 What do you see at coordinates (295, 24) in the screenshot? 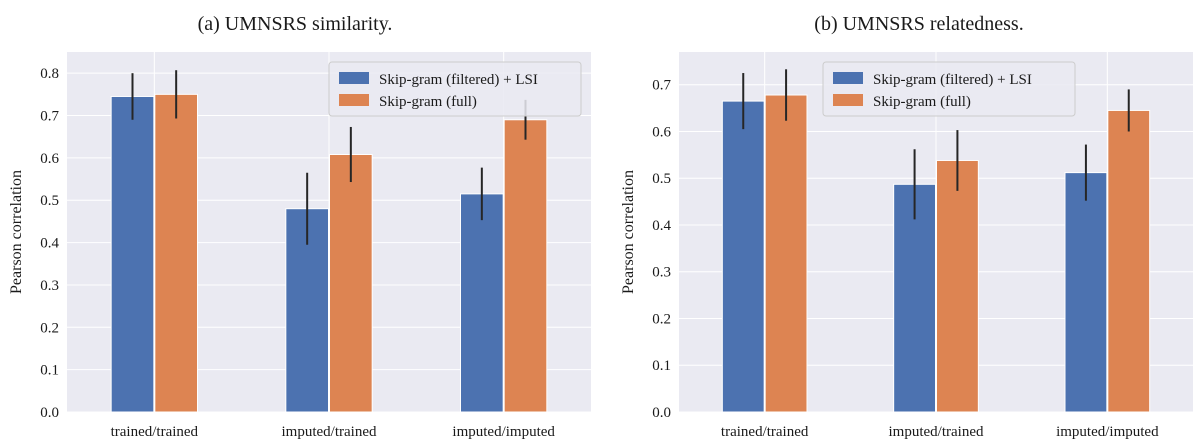
I see `chart-title: (a) UMNSRS similarity.` at bounding box center [295, 24].